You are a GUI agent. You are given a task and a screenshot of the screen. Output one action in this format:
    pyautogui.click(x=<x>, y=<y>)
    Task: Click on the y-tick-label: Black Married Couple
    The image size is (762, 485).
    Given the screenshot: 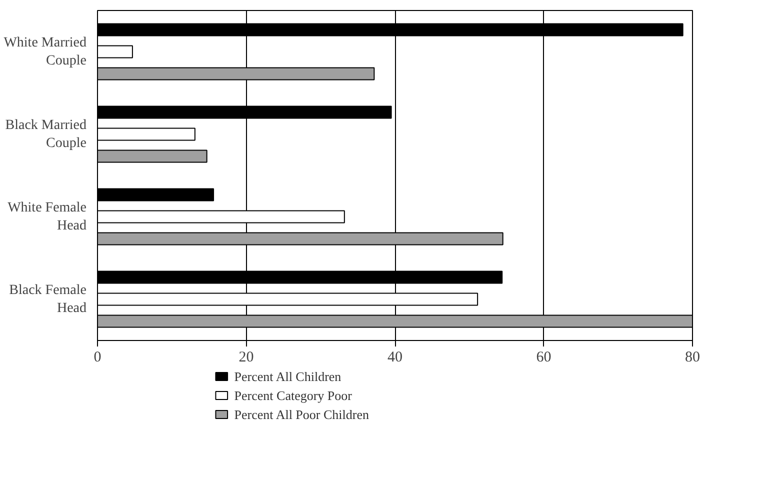 What is the action you would take?
    pyautogui.click(x=46, y=134)
    